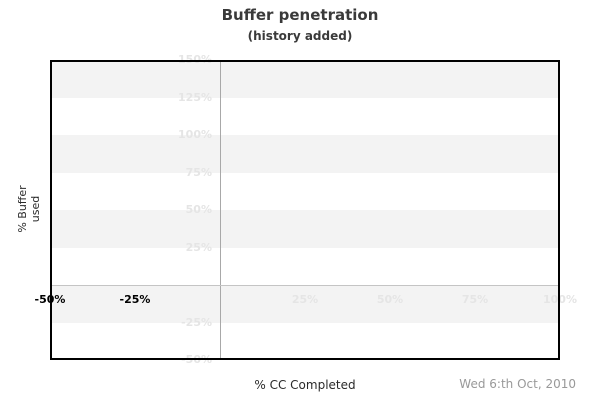 The width and height of the screenshot is (600, 400). What do you see at coordinates (475, 299) in the screenshot?
I see `x-tick-label: 75%` at bounding box center [475, 299].